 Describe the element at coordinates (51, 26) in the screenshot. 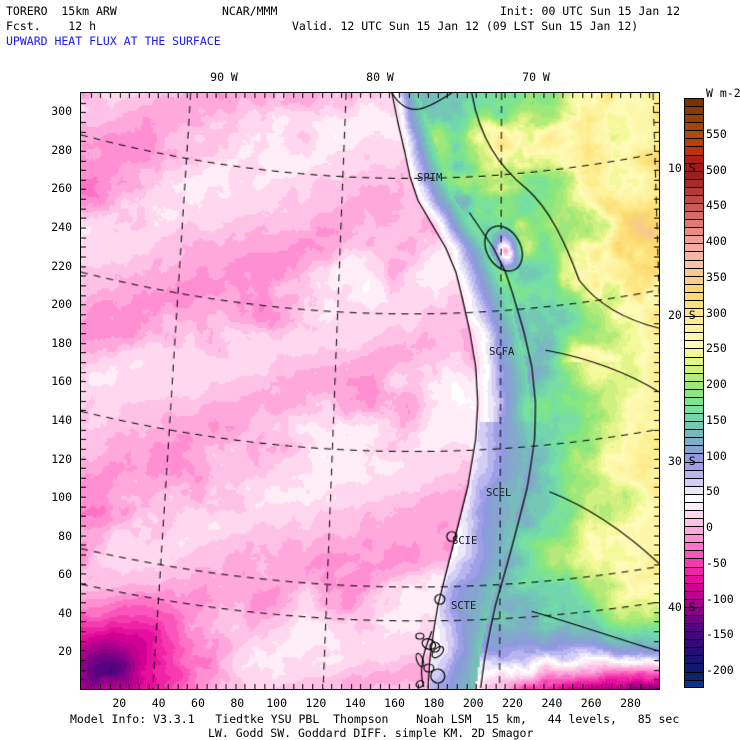

I see `header-forecast-hour: Fcst. 12 h` at that location.